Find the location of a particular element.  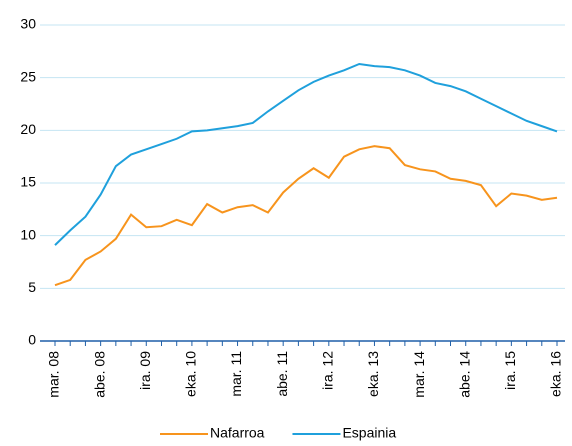

legend-label: Espainia is located at coordinates (369, 433).